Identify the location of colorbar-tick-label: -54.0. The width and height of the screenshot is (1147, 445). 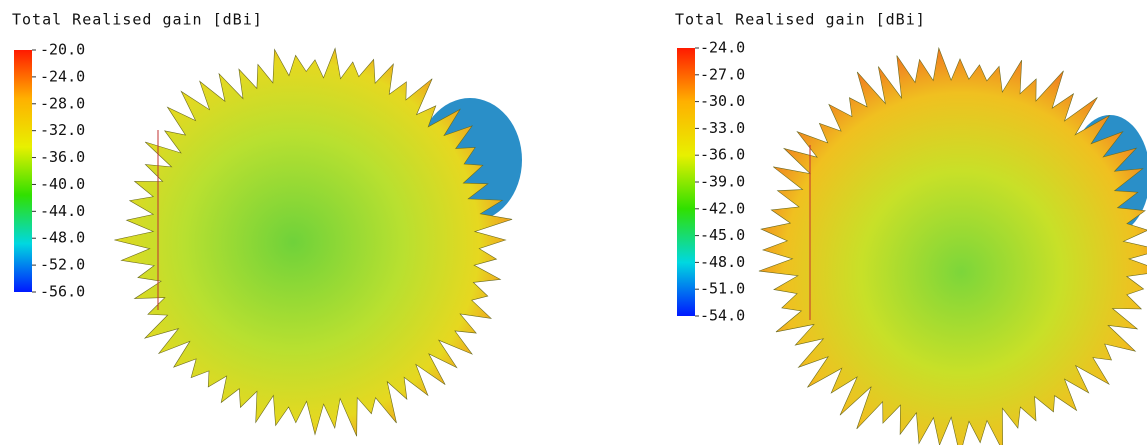
(722, 316).